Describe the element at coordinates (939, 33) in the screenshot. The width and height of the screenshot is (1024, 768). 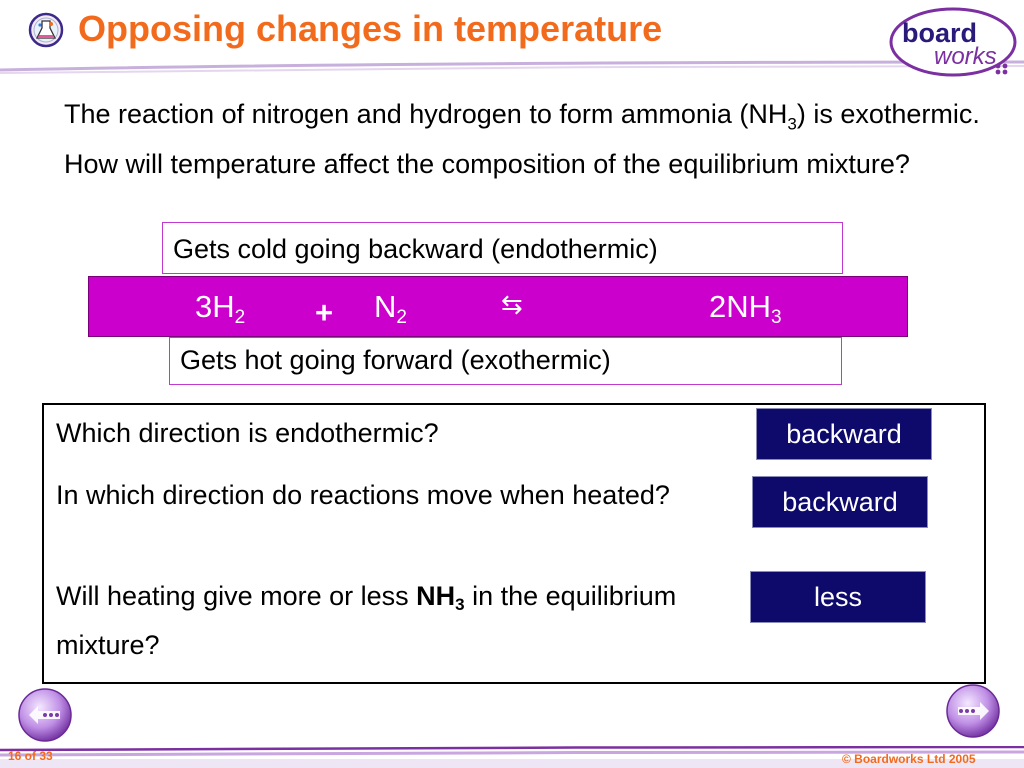
I see `svg-text: board` at that location.